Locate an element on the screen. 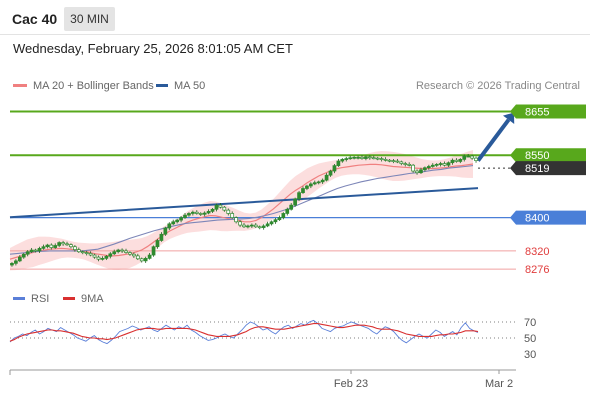 The width and height of the screenshot is (590, 400). level-label-8655: 8655 is located at coordinates (537, 113).